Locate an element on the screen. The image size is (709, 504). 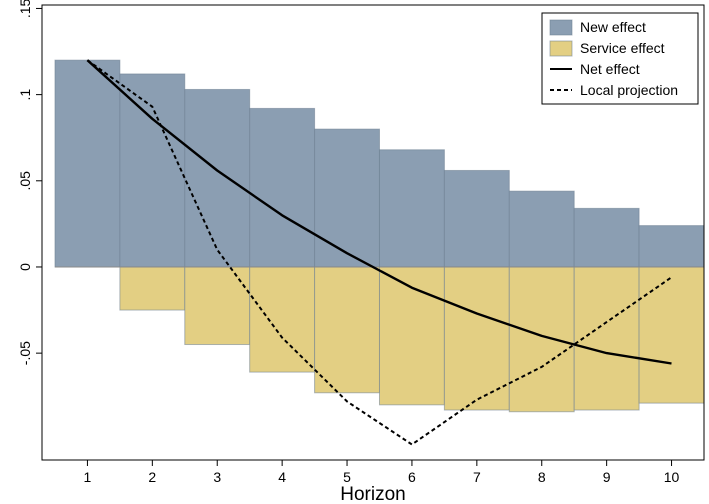
y-axis: .15 .1 .05 0 -.05 is located at coordinates (29, 182).